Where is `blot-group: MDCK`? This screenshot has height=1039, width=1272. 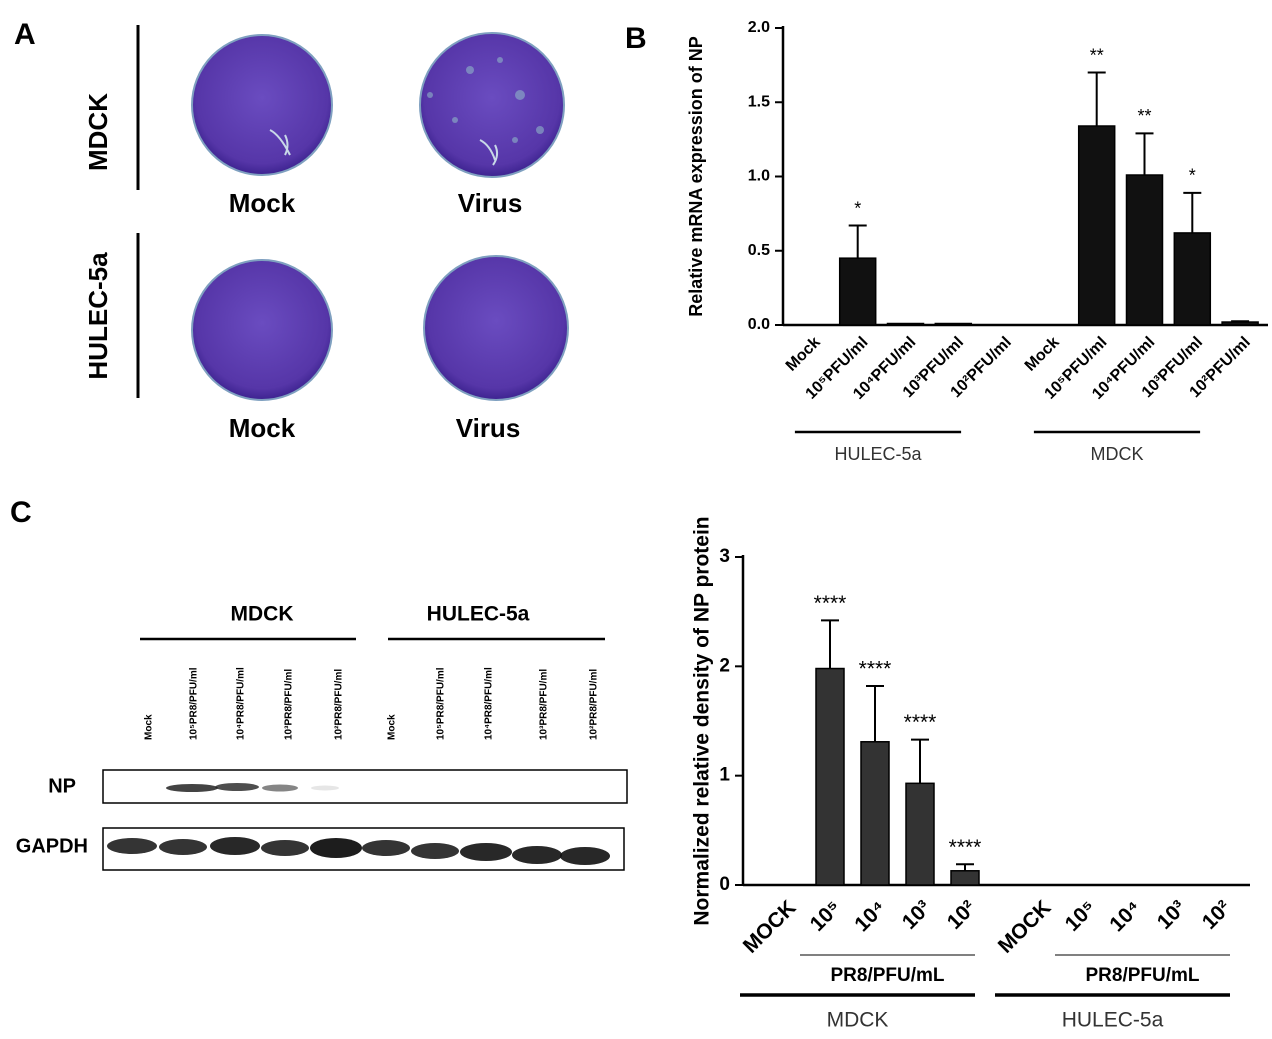
blot-group: MDCK is located at coordinates (262, 614).